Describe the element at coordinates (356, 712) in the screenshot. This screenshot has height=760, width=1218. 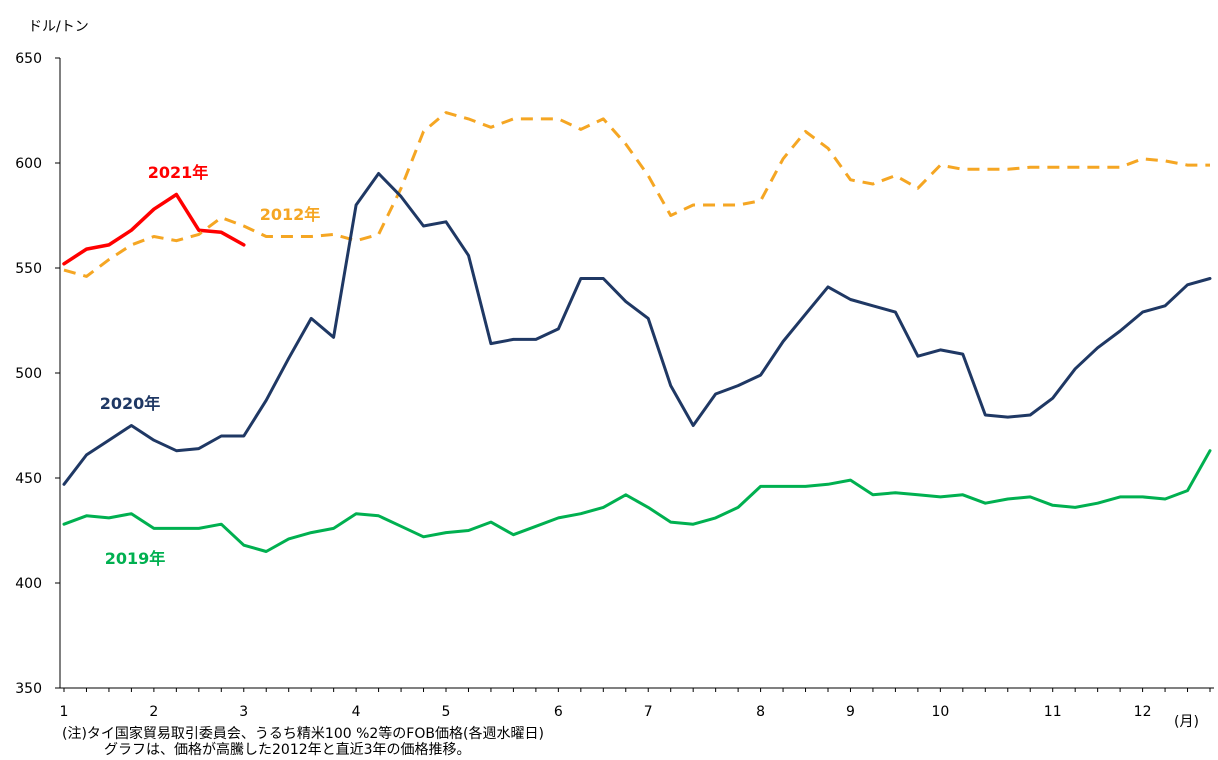
I see `x-tick-label: 4` at that location.